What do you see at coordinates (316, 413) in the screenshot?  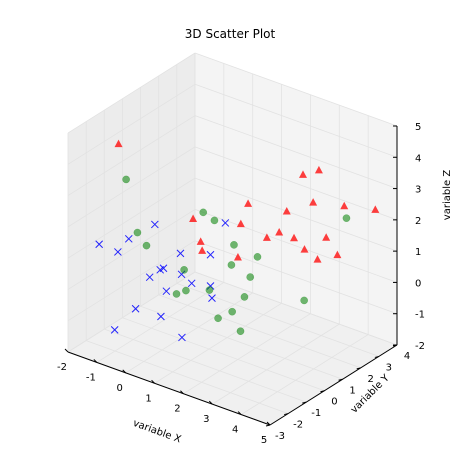 I see `y-tick-label: -1` at bounding box center [316, 413].